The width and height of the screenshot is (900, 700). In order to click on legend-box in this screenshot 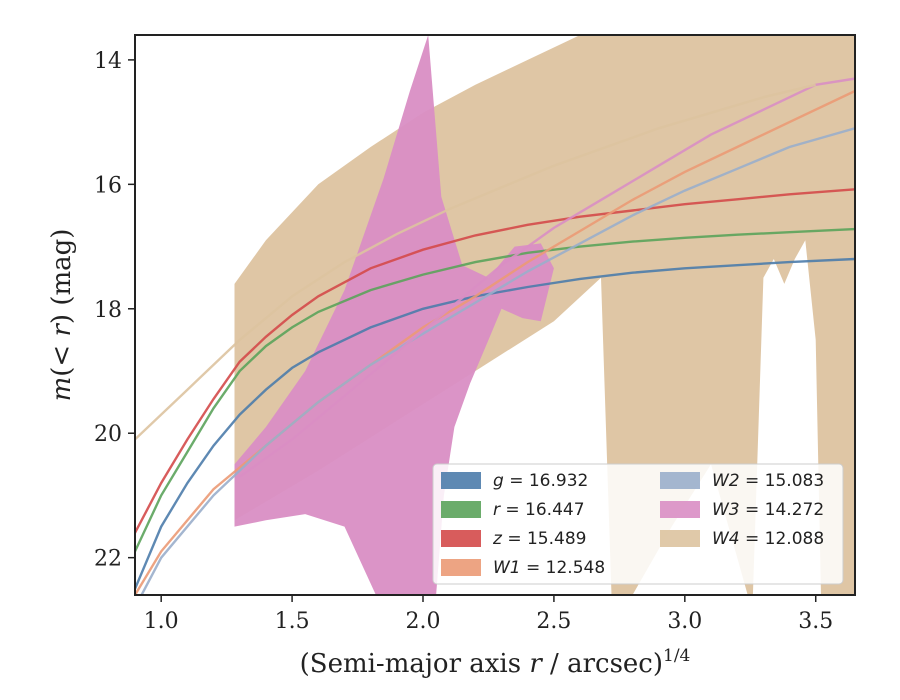, I will do `click(638, 524)`.